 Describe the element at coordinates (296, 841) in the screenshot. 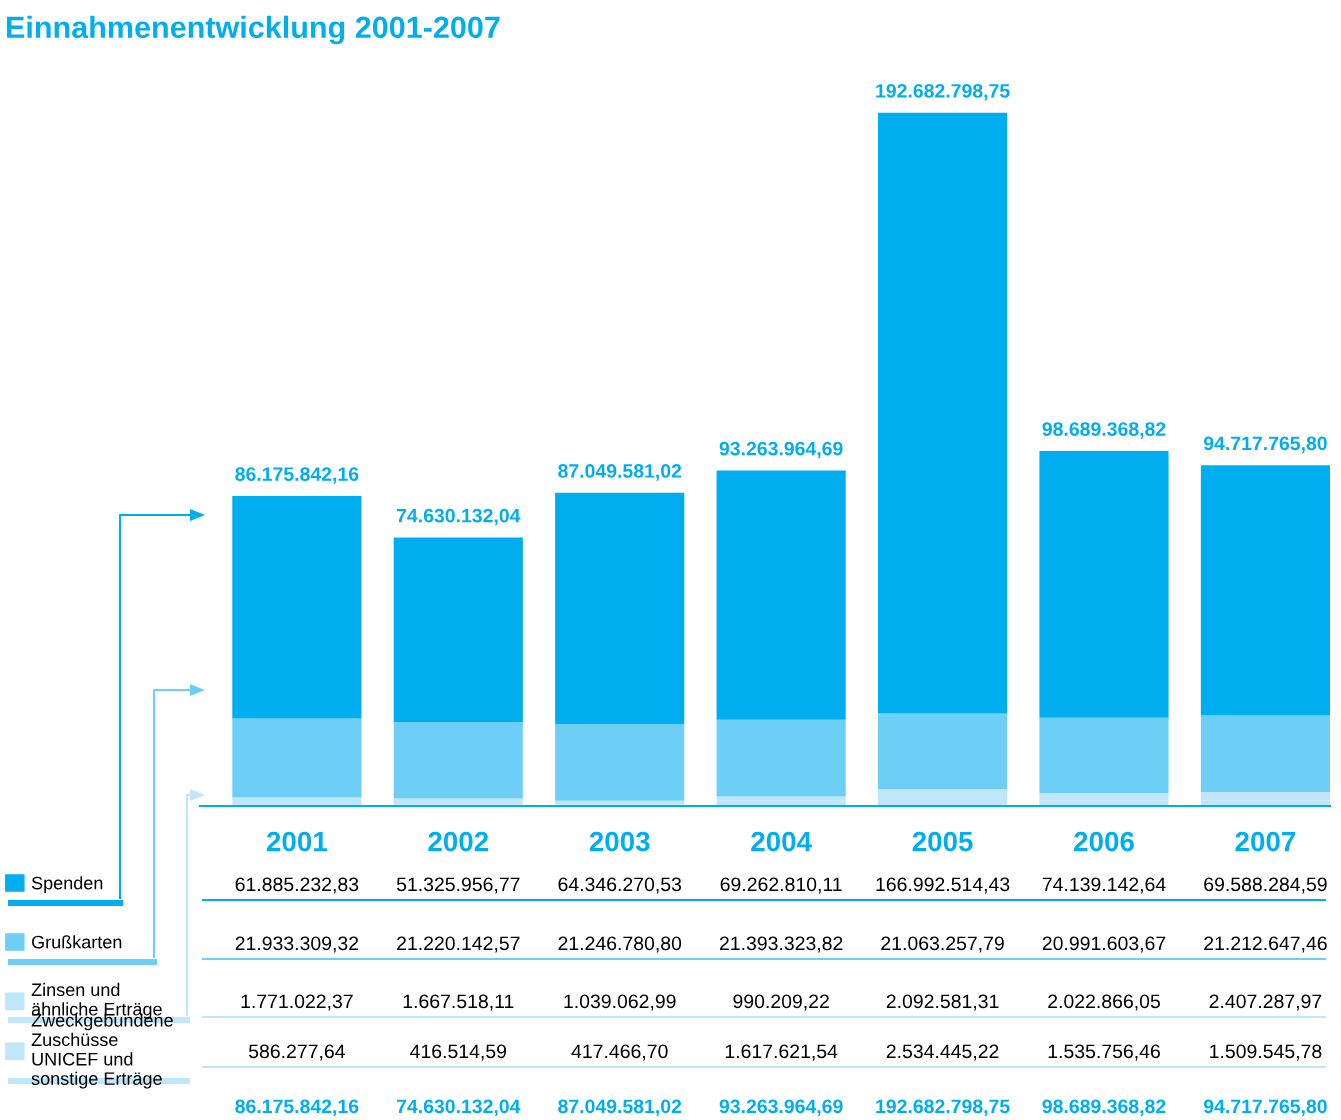

I see `x-tick-label: 2001` at that location.